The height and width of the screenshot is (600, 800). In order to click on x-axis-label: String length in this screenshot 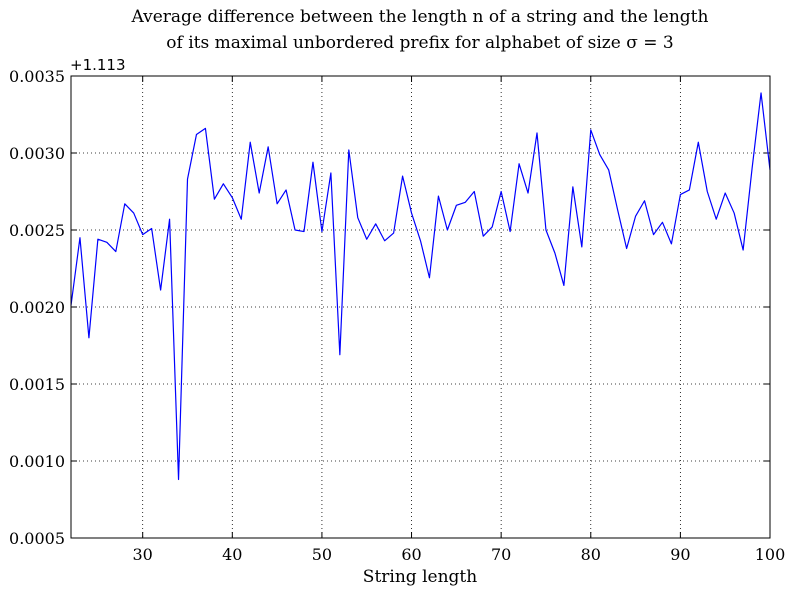, I will do `click(420, 577)`.